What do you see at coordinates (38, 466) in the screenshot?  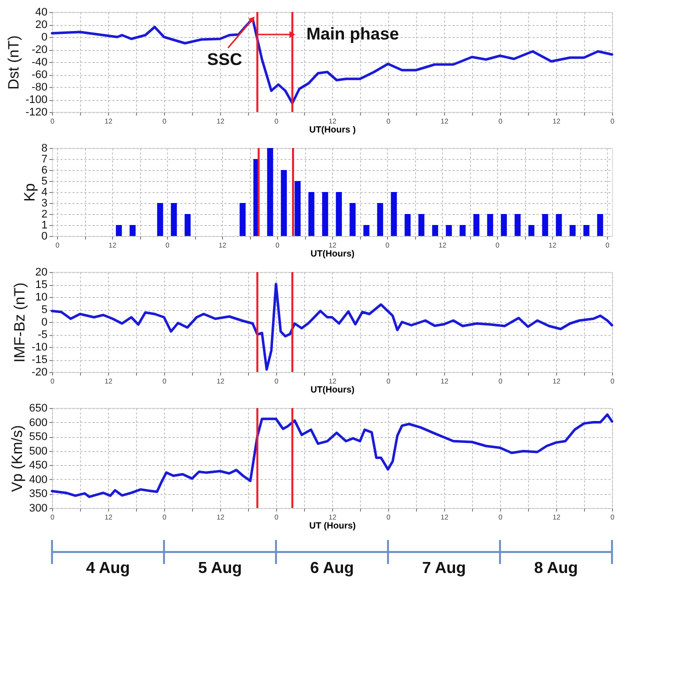 I see `y-tick-label: 450` at bounding box center [38, 466].